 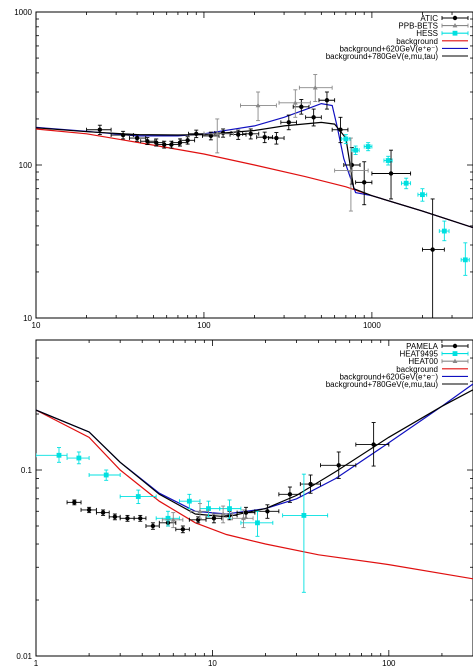 What do you see at coordinates (286, 143) in the screenshot?
I see `series-ppb-bets` at bounding box center [286, 143].